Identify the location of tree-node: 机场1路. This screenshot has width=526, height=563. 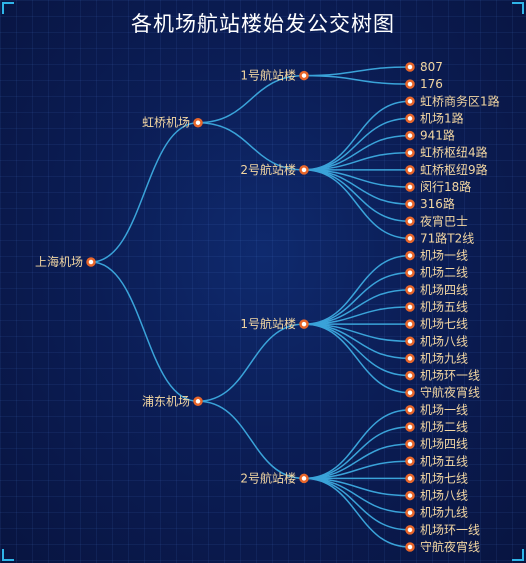
(434, 117).